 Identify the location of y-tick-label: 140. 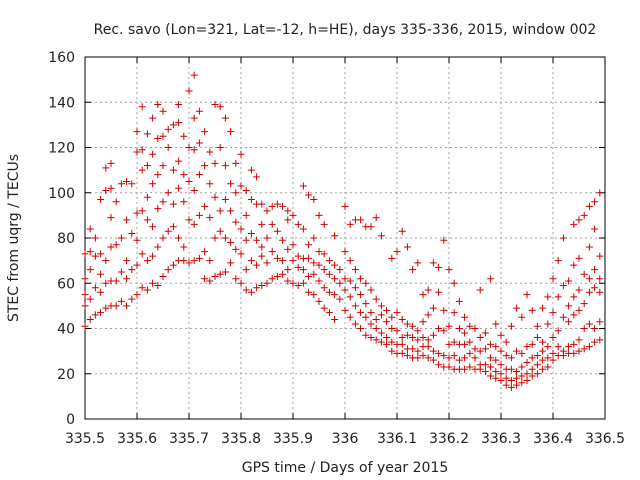
(61, 103).